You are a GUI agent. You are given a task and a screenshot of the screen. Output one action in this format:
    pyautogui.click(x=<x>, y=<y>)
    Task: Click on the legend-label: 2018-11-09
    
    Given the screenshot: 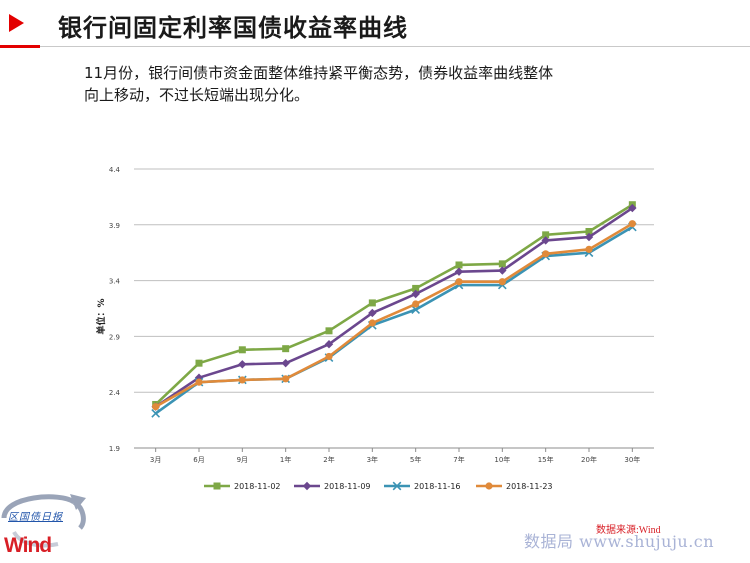 What is the action you would take?
    pyautogui.click(x=347, y=486)
    